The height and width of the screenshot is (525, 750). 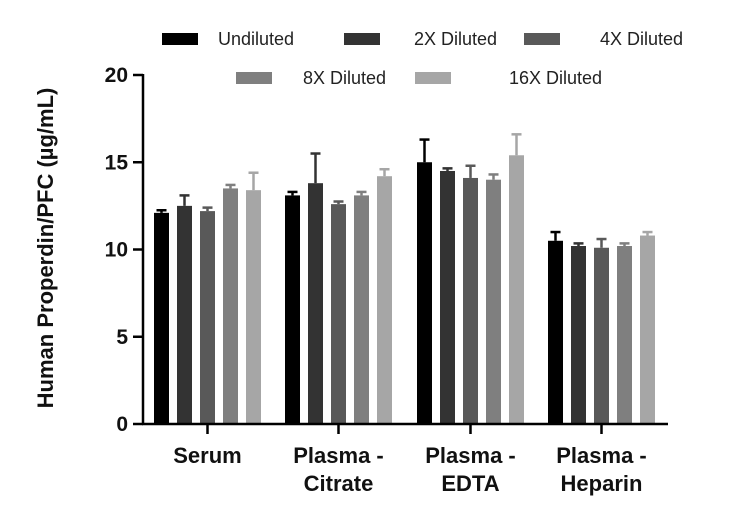 What do you see at coordinates (116, 250) in the screenshot?
I see `y-tick-label: 10` at bounding box center [116, 250].